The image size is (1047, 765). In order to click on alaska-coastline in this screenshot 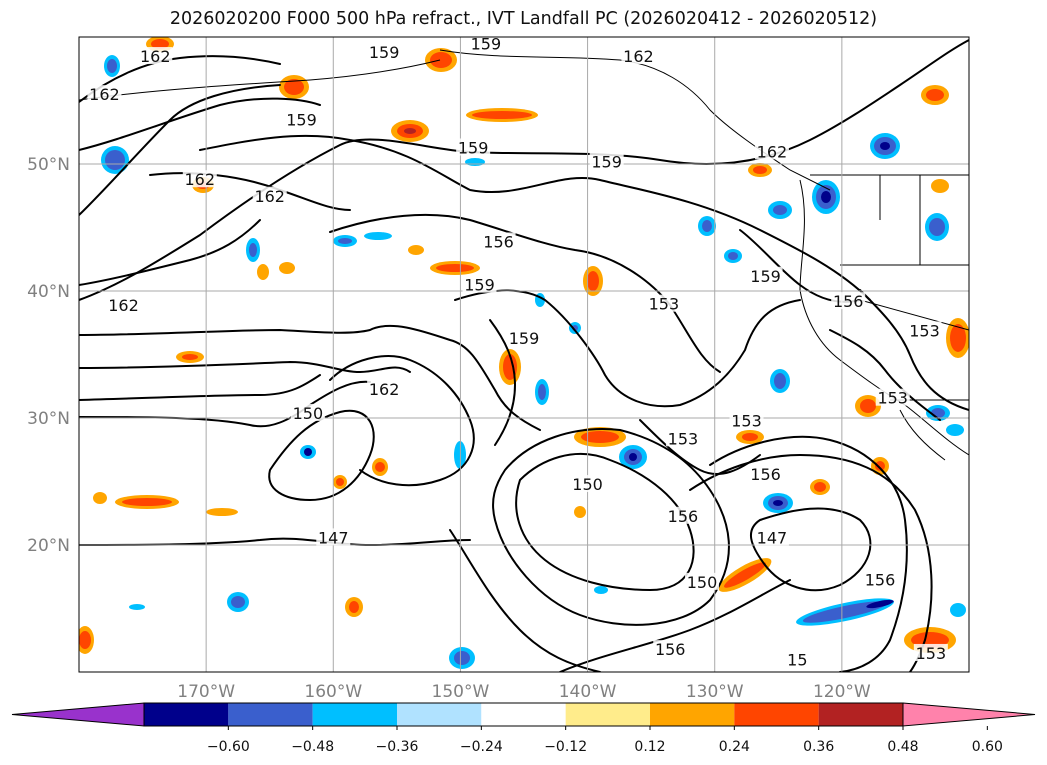, I will do `click(635, 120)`.